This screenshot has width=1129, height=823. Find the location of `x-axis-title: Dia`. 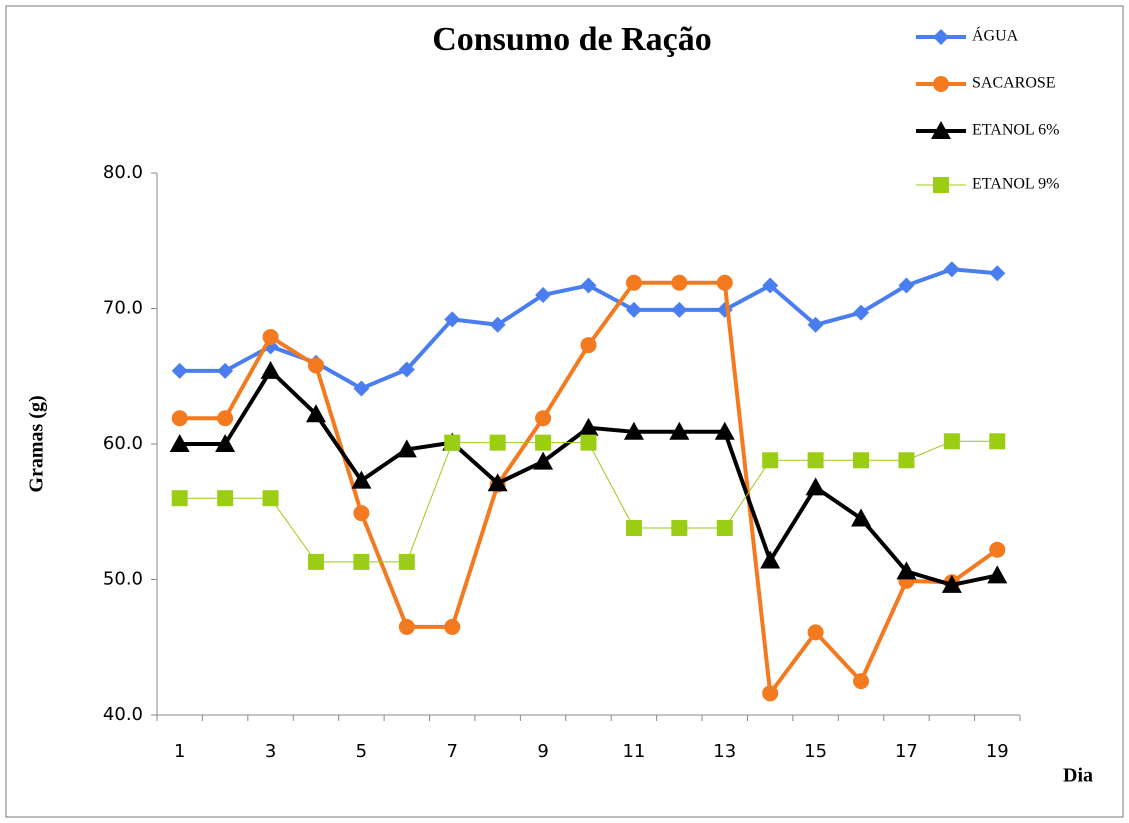

x-axis-title: Dia is located at coordinates (1078, 776).